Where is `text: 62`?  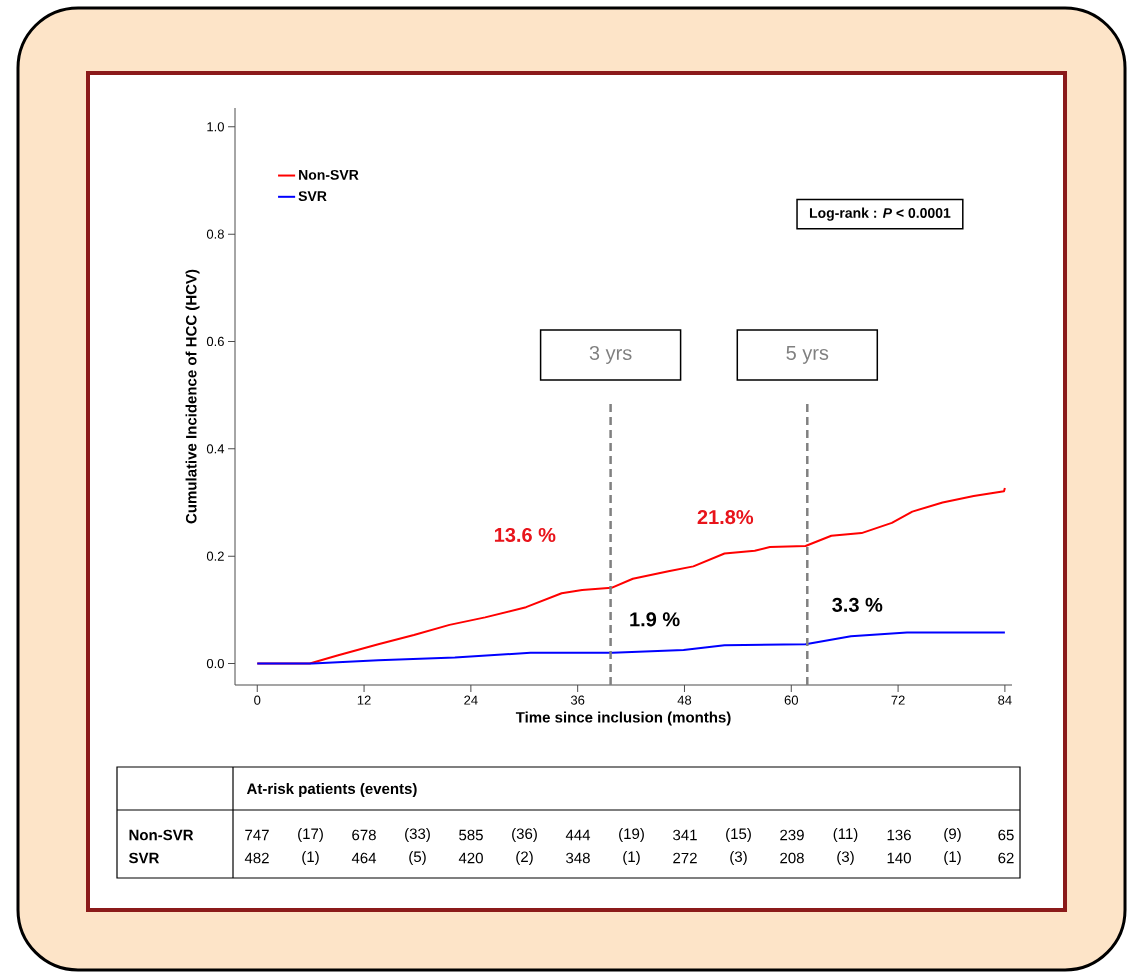 text: 62 is located at coordinates (1006, 858).